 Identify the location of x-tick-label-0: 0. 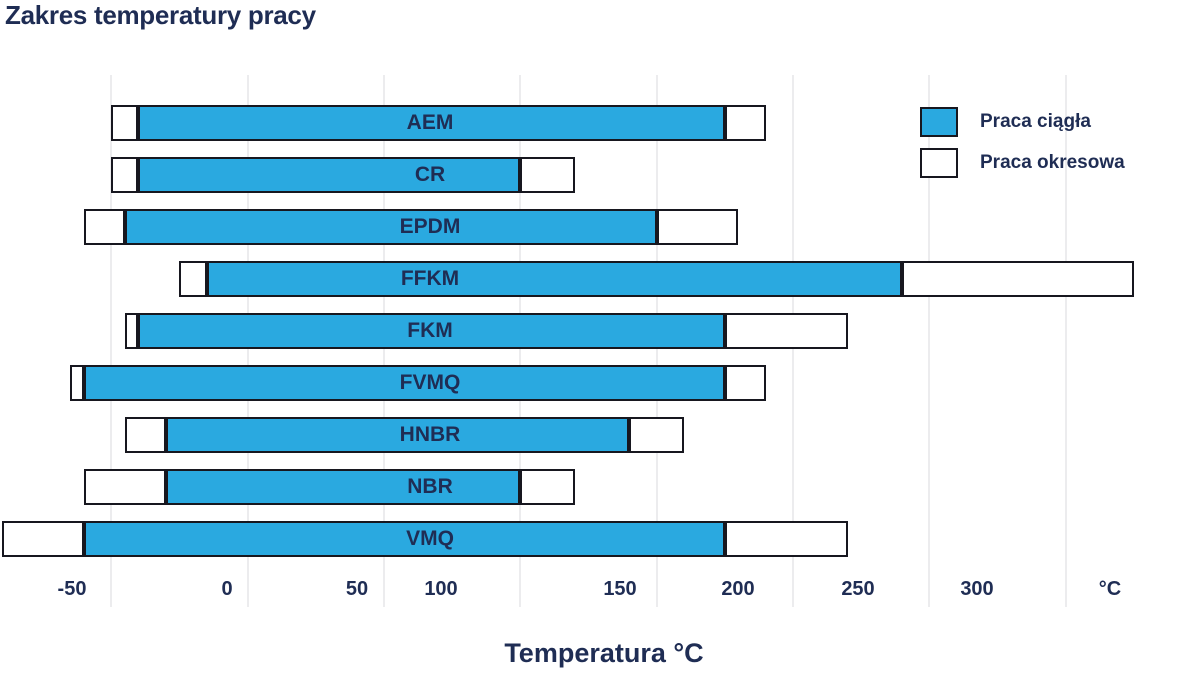
(227, 589).